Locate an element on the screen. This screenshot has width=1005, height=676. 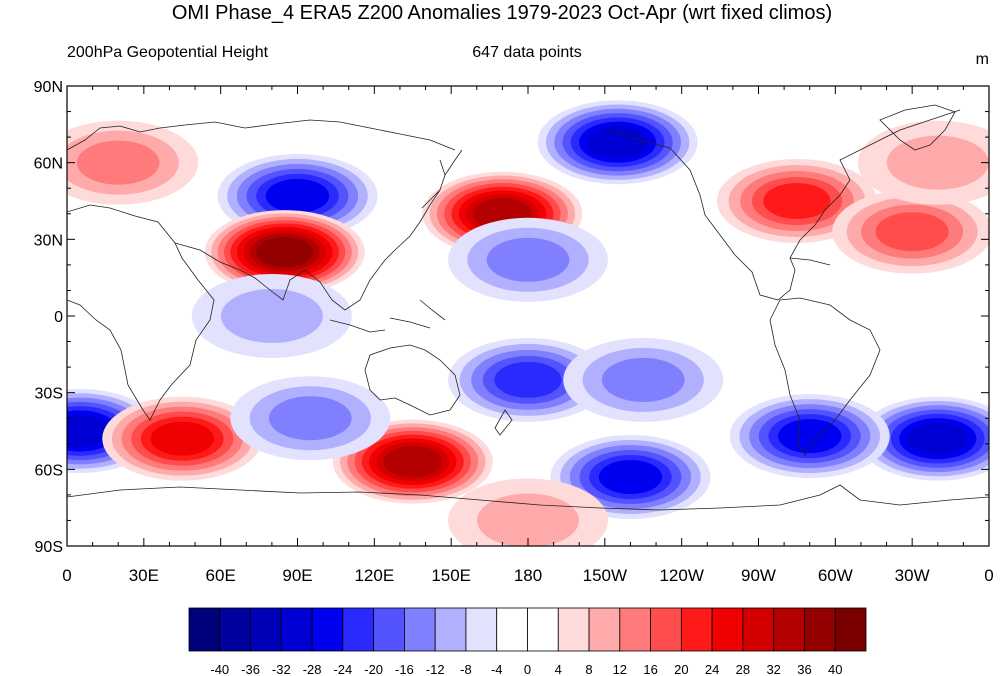
lon-label: 60W is located at coordinates (835, 575).